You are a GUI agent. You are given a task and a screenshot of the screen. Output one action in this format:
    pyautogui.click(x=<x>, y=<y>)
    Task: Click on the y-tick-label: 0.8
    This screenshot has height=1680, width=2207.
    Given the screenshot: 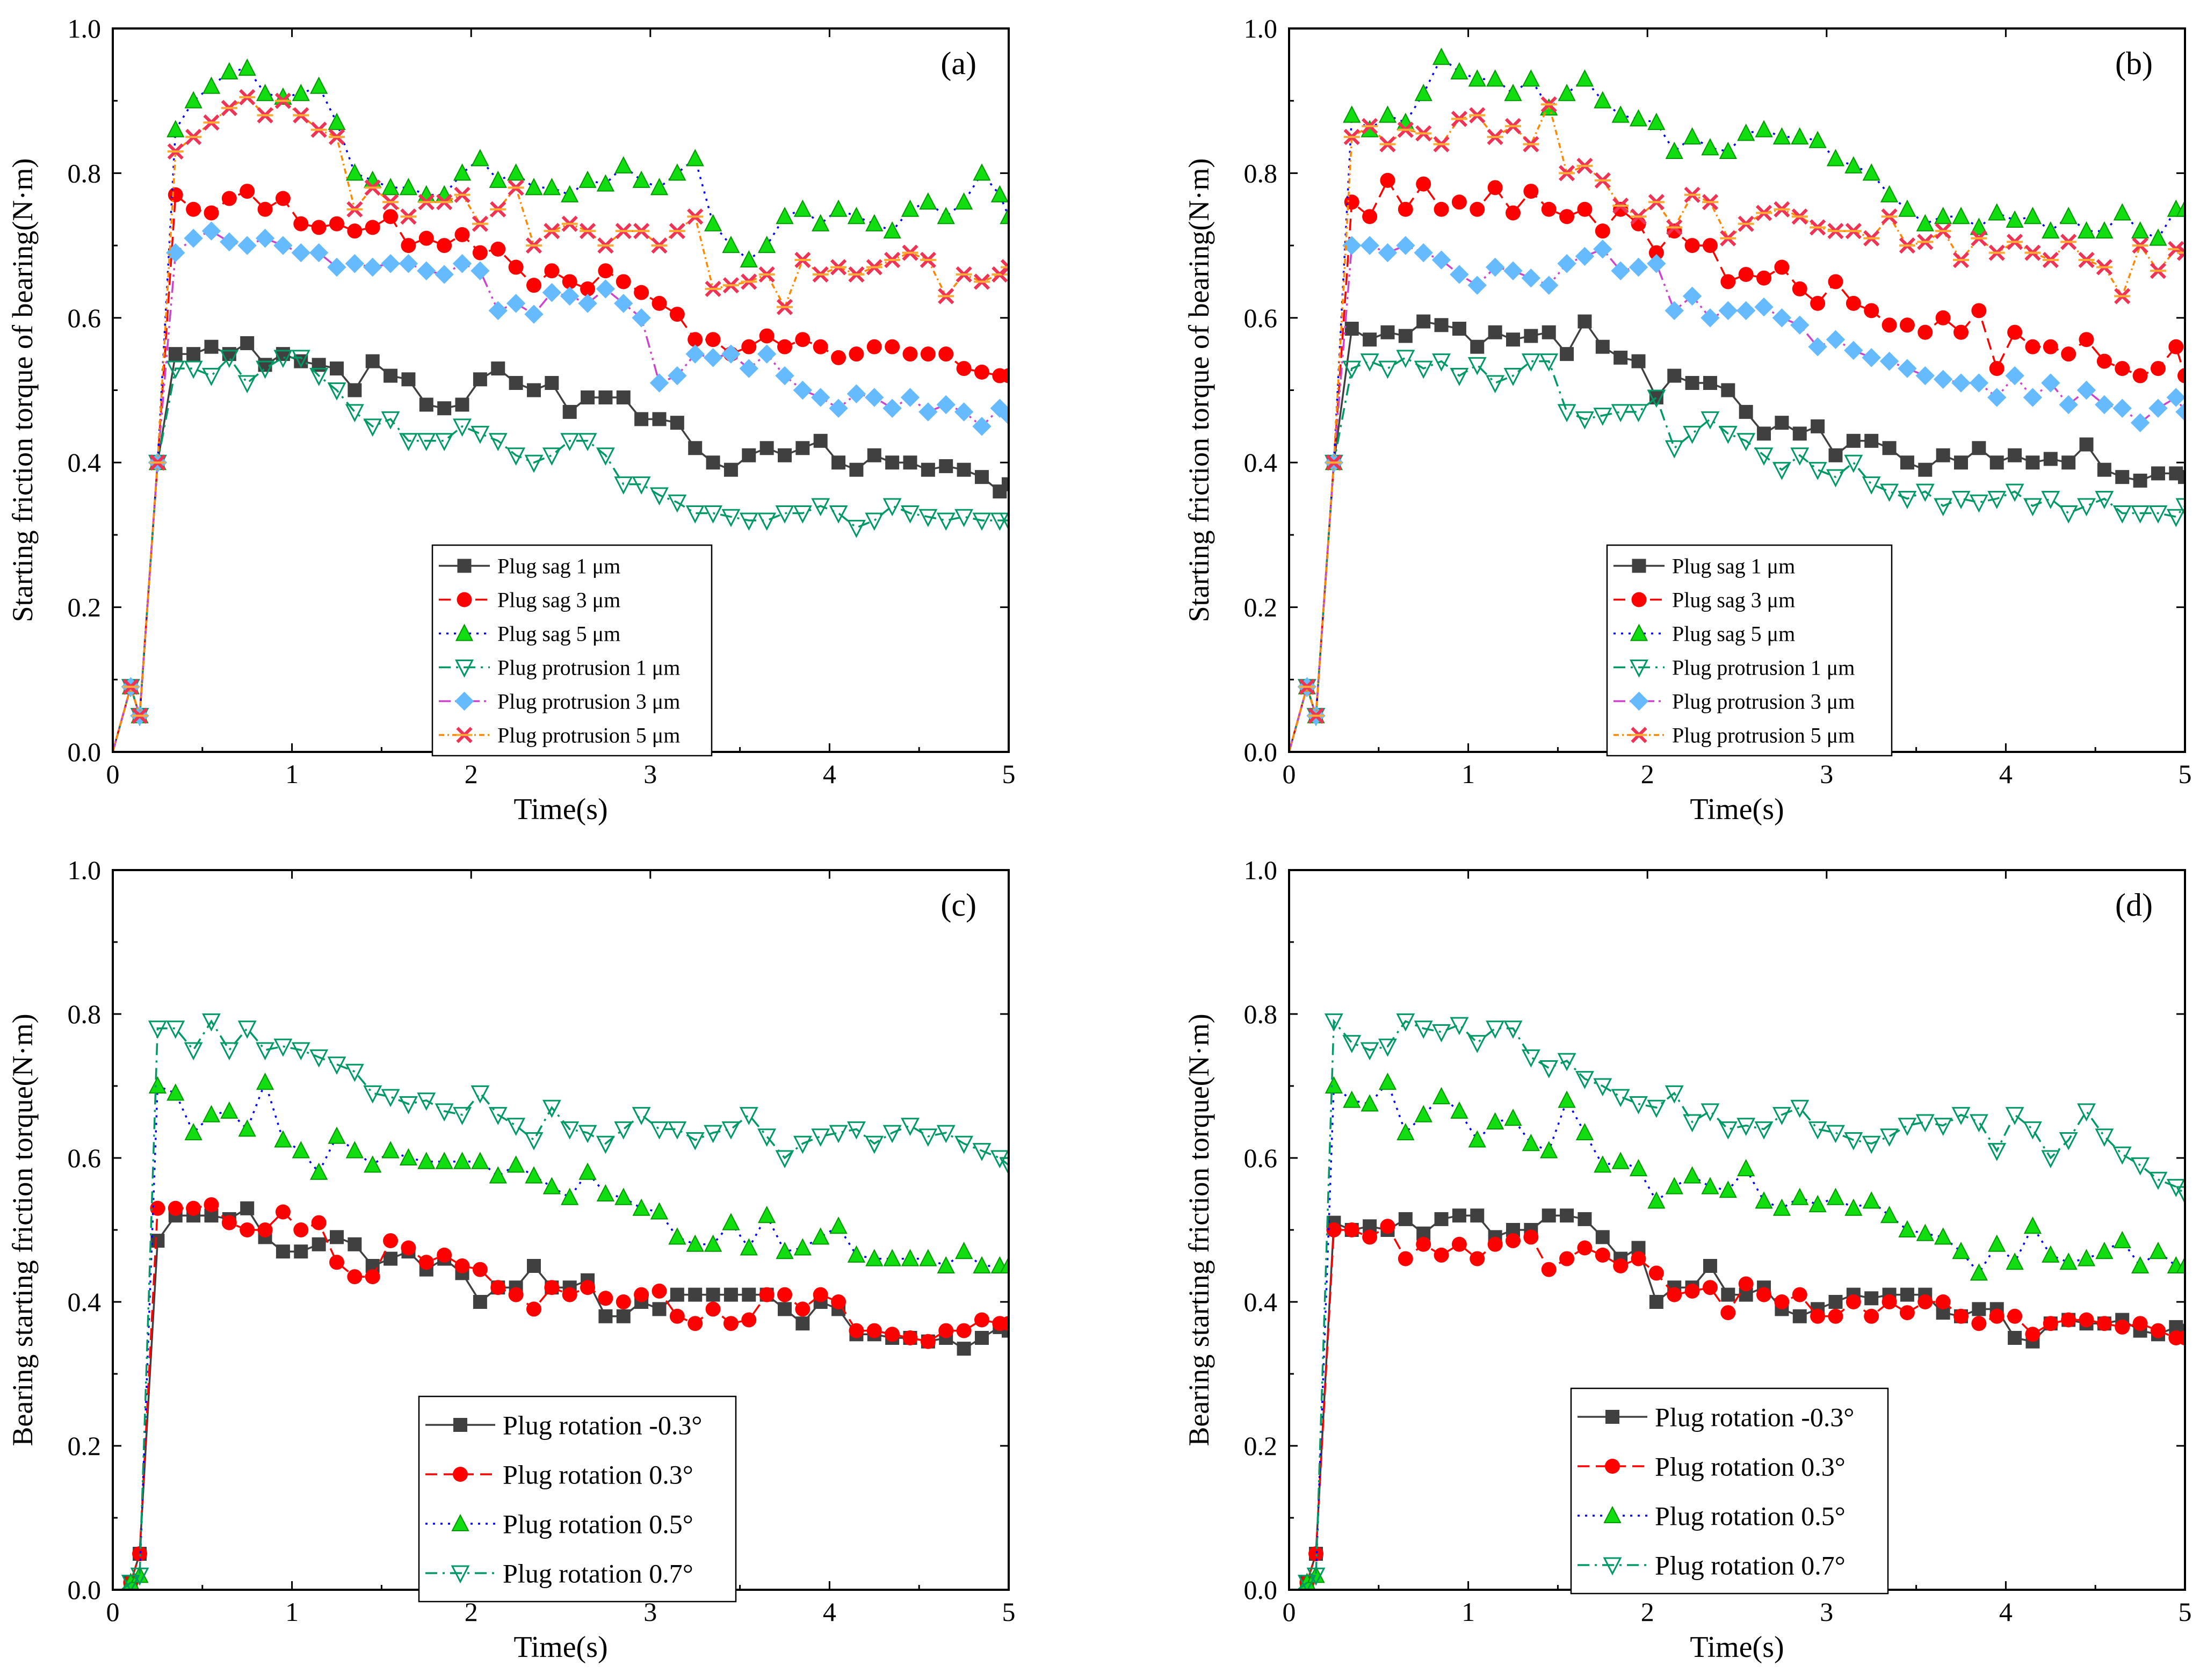 What is the action you would take?
    pyautogui.click(x=85, y=1014)
    